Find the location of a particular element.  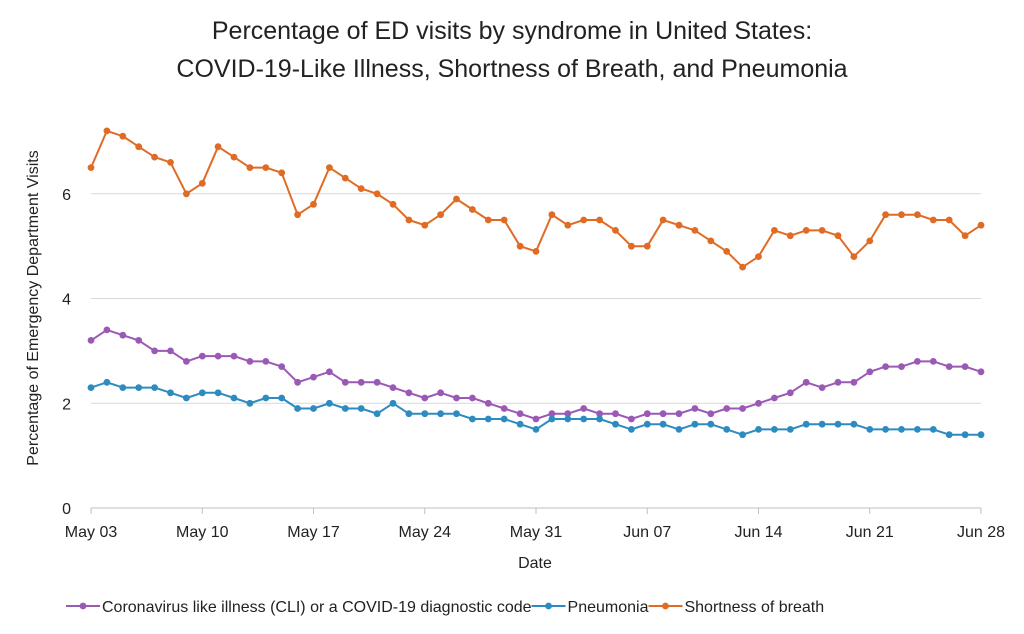

x-tick-label: Jun 28 is located at coordinates (981, 532).